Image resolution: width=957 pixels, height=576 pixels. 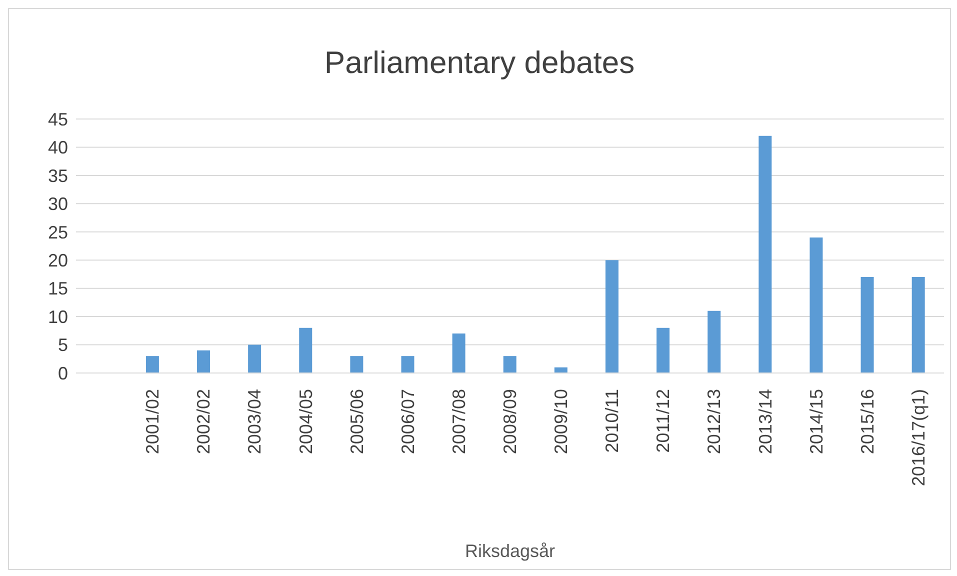 I want to click on y-tick-label: 15, so click(x=58, y=288).